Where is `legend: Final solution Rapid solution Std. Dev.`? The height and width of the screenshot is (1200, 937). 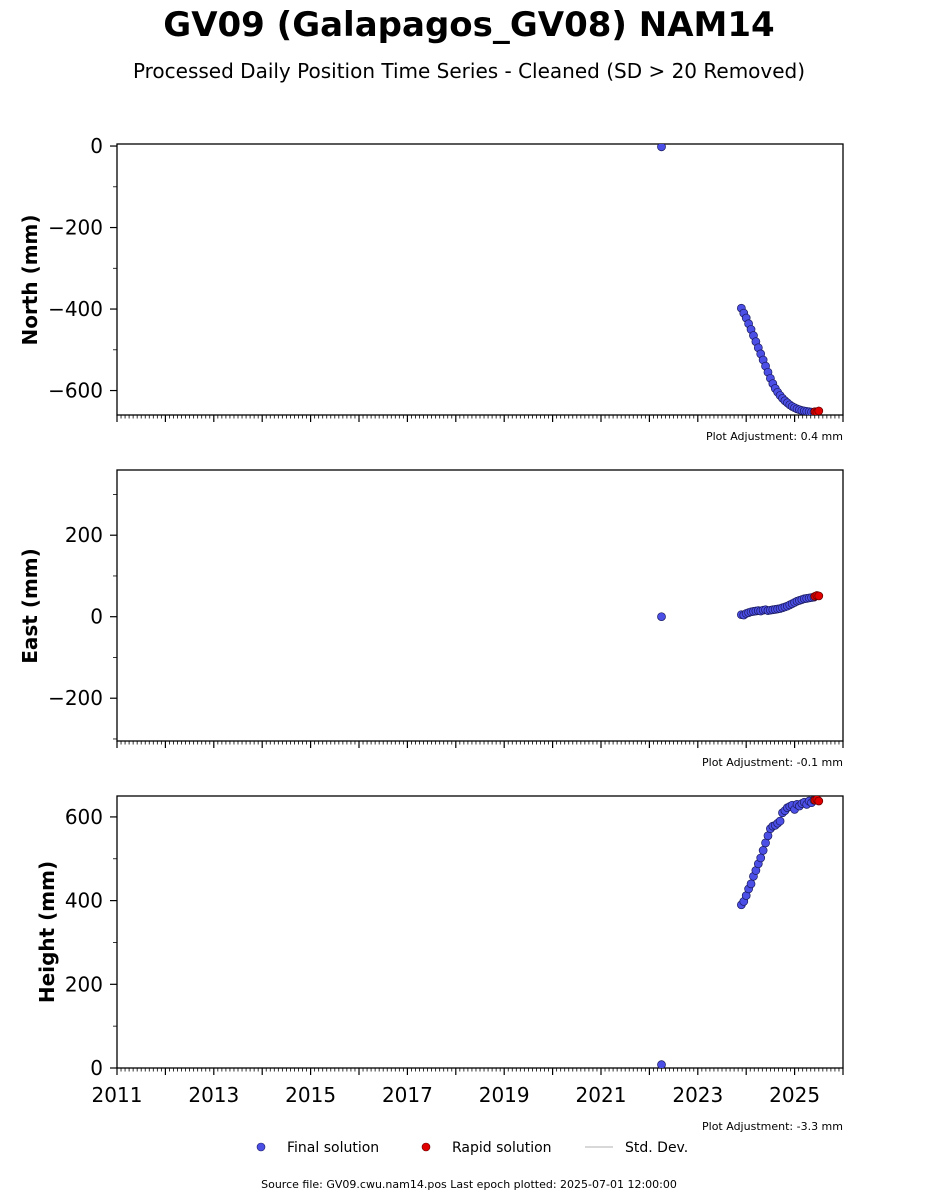 legend: Final solution Rapid solution Std. Dev. is located at coordinates (472, 1148).